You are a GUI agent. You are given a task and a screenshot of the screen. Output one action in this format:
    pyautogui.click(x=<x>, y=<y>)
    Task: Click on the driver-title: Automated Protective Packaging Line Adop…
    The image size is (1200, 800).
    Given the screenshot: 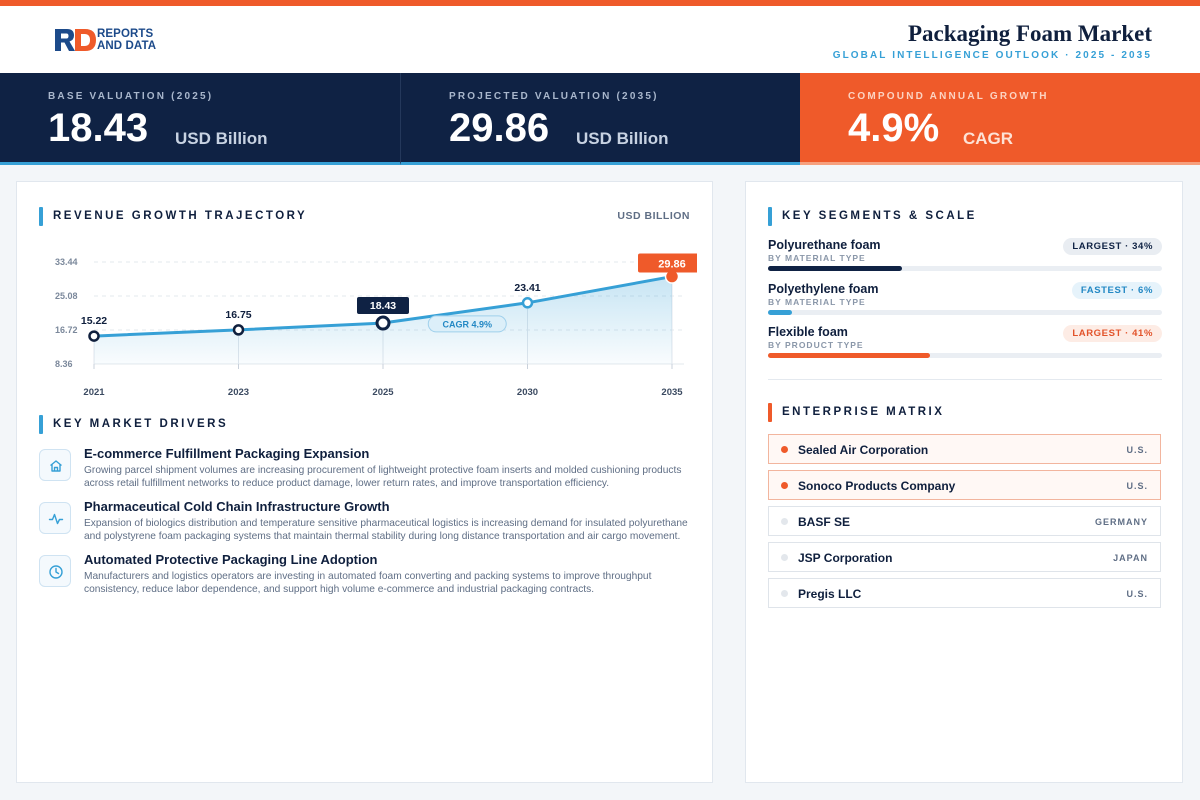 What is the action you would take?
    pyautogui.click(x=231, y=559)
    